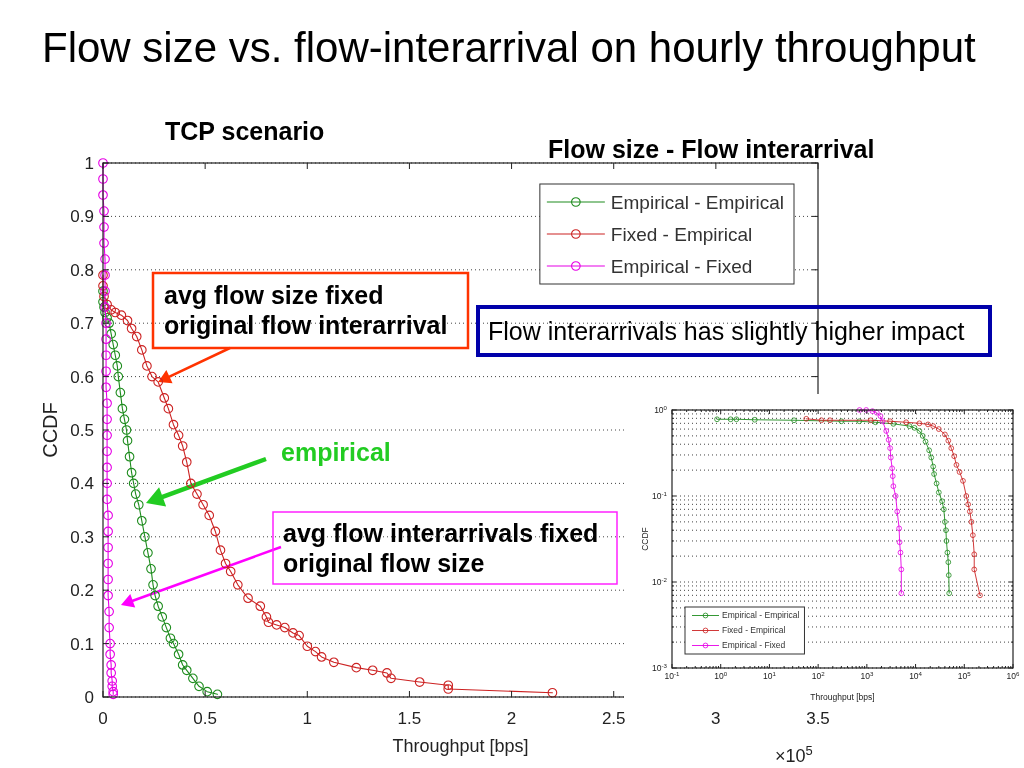 The image size is (1024, 768). What do you see at coordinates (1013, 675) in the screenshot?
I see `x-tick-label: 10$^{6}$` at bounding box center [1013, 675].